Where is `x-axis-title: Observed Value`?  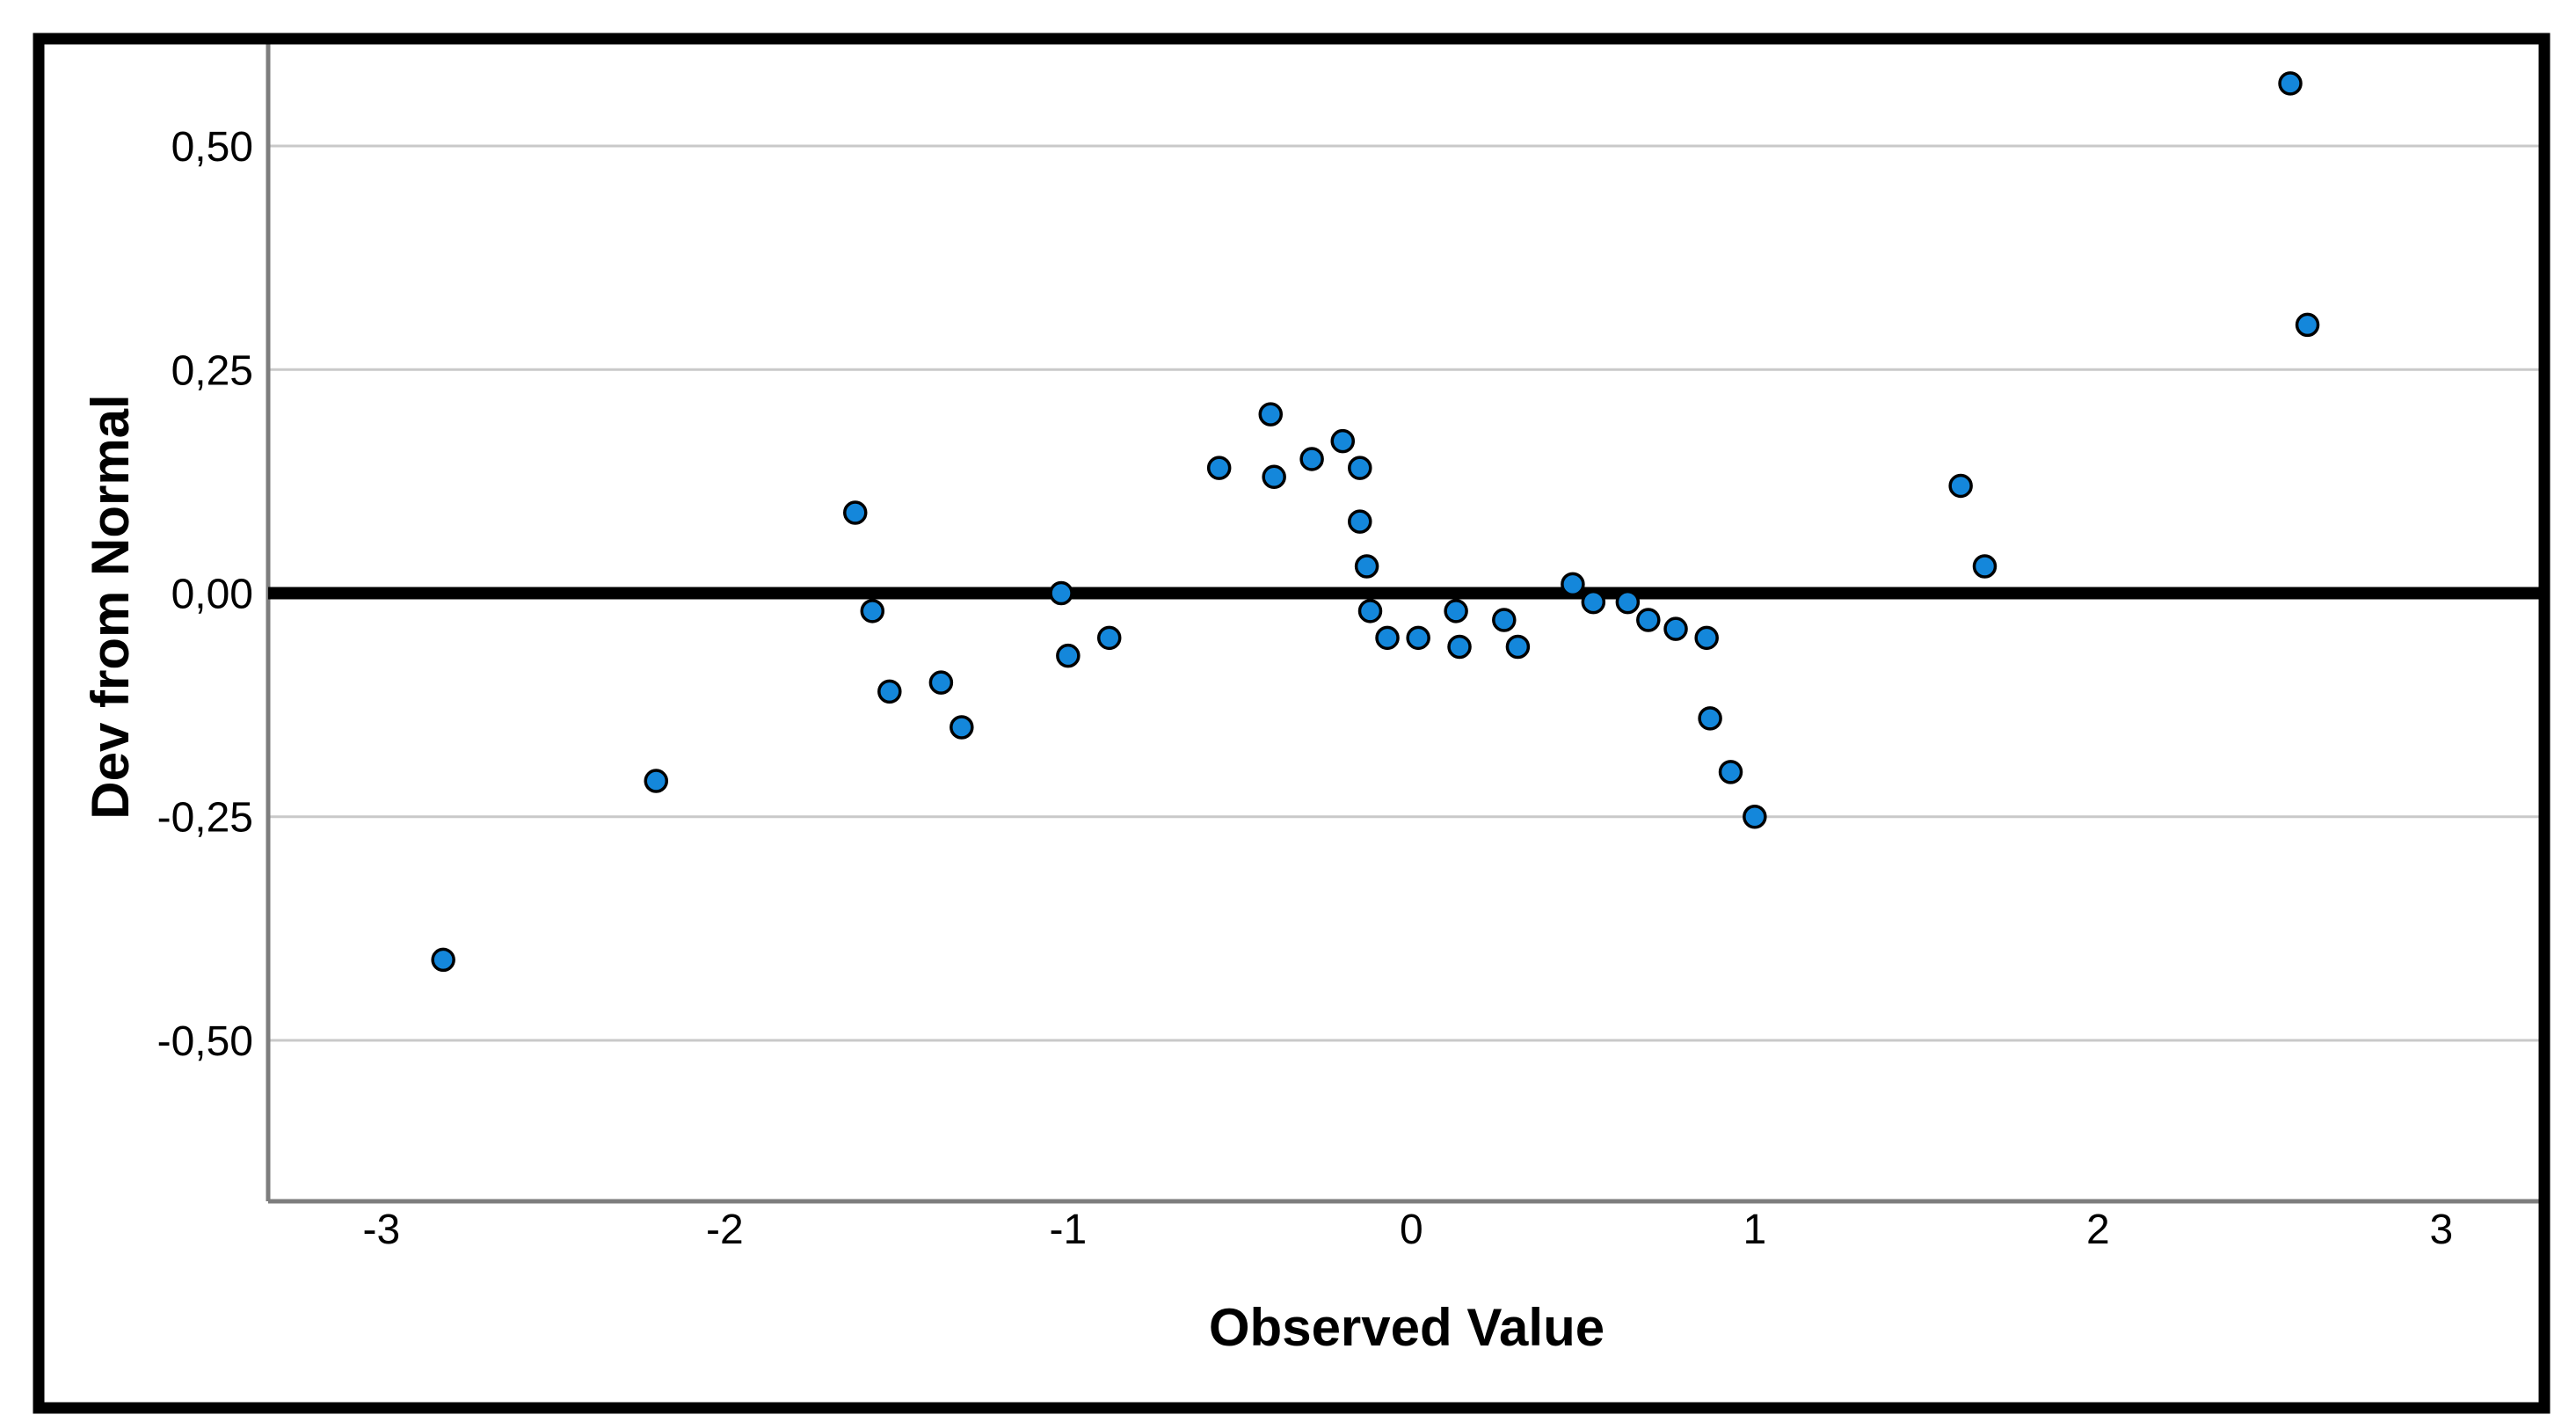
x-axis-title: Observed Value is located at coordinates (1407, 1327).